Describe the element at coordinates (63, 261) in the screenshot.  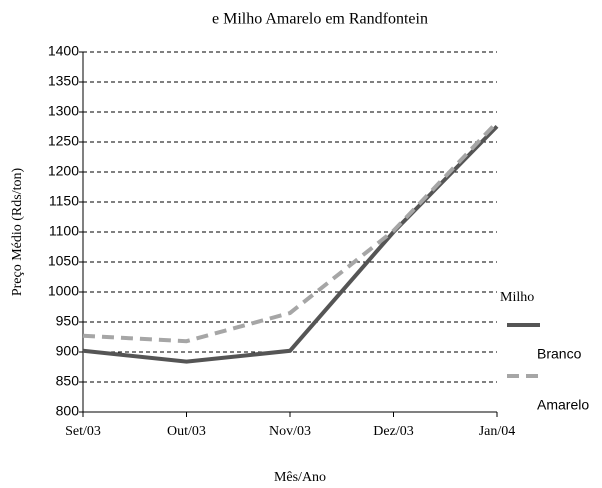
I see `y-tick-label: 1050` at that location.